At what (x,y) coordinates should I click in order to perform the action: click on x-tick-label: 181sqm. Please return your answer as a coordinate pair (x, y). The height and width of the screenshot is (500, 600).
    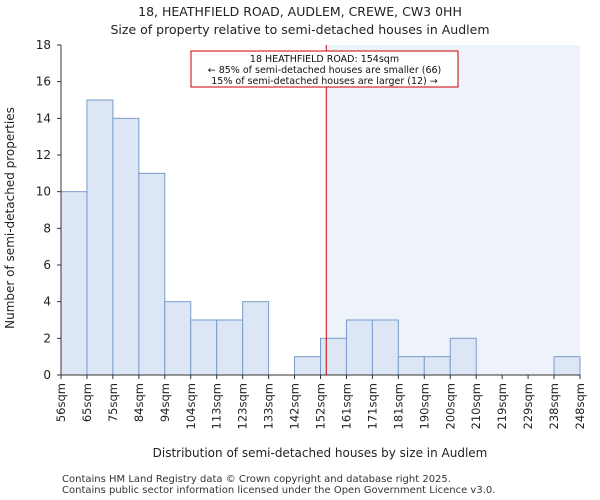
    Looking at the image, I should click on (398, 406).